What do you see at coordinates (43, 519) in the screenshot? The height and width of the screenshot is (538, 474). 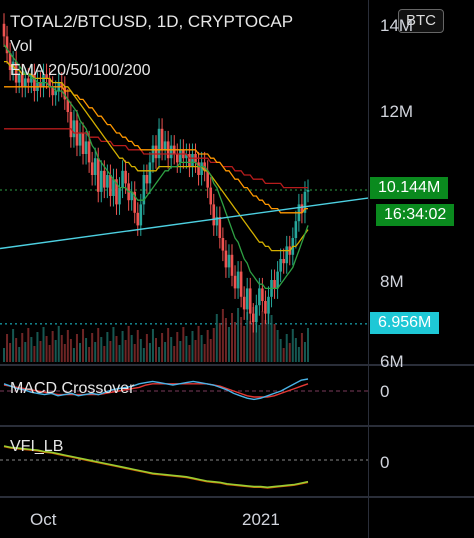 I see `time-tick-oct: Oct` at bounding box center [43, 519].